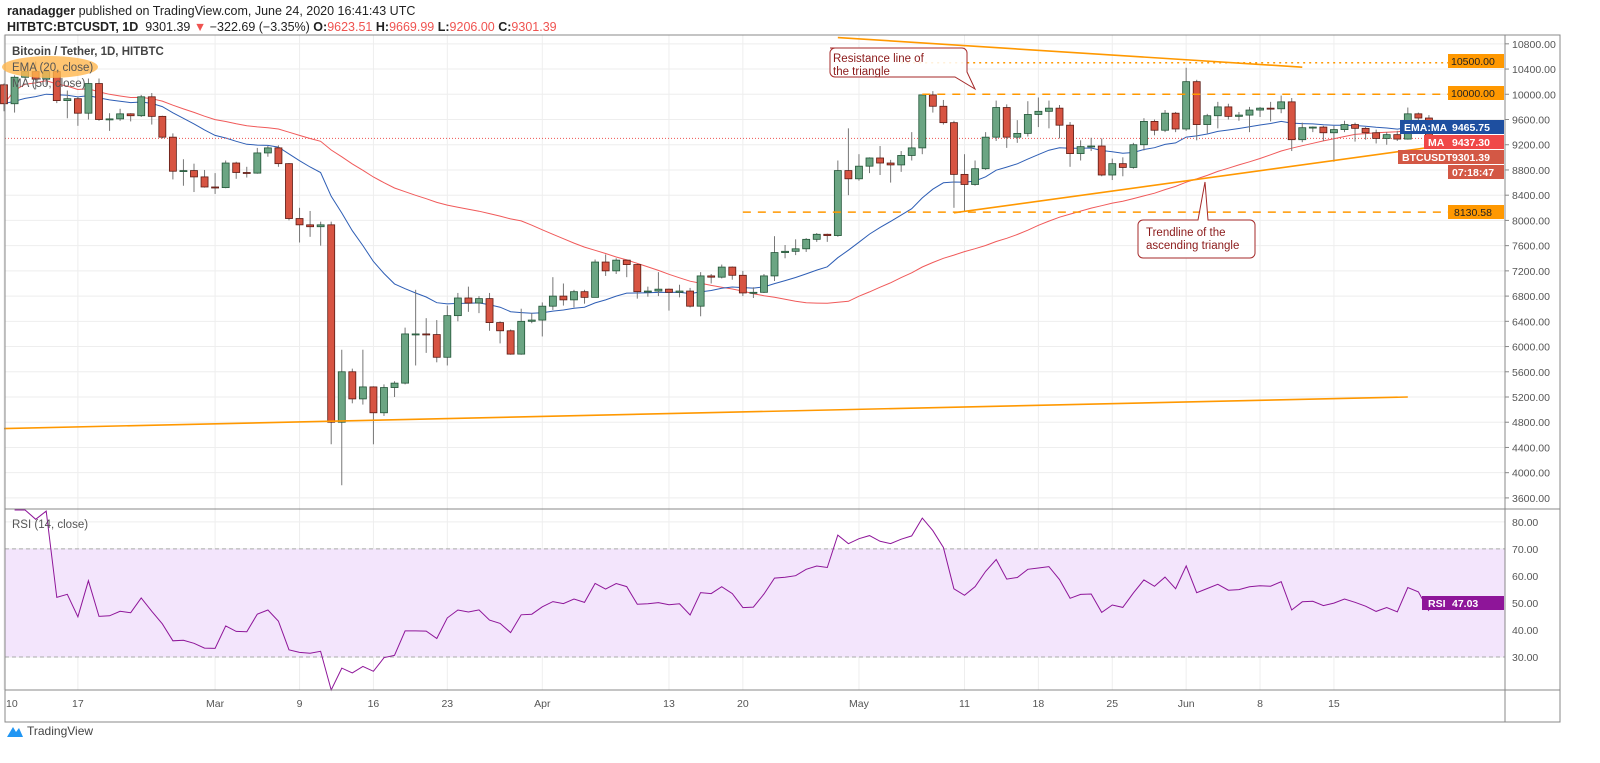 The image size is (1600, 763). Describe the element at coordinates (1070, 52) in the screenshot. I see `descending-resistance-line` at that location.